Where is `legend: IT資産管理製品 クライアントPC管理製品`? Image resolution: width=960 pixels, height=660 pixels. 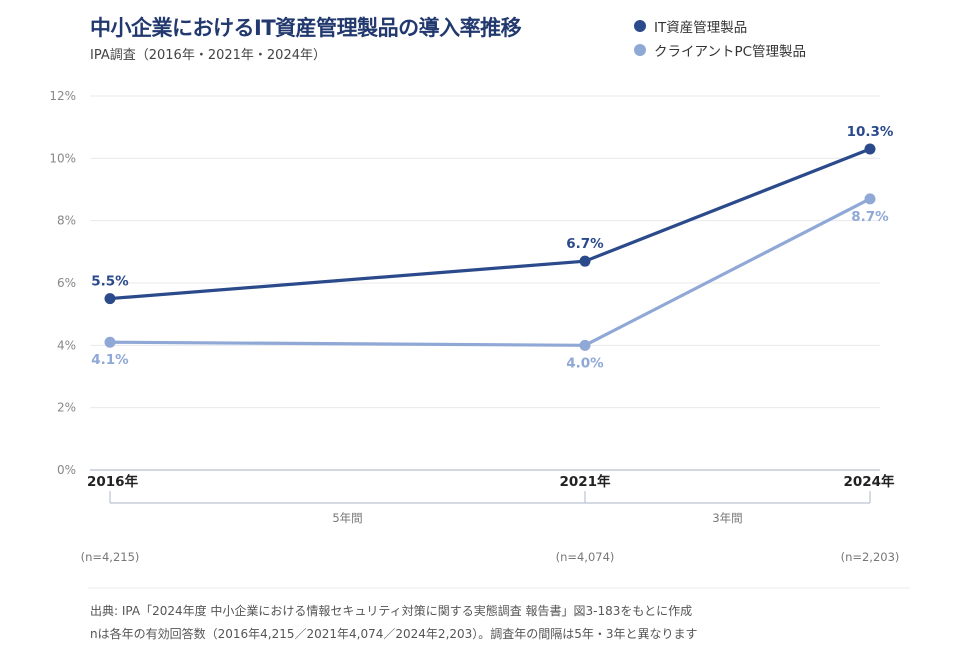 legend: IT資産管理製品 クライアントPC管理製品 is located at coordinates (720, 38).